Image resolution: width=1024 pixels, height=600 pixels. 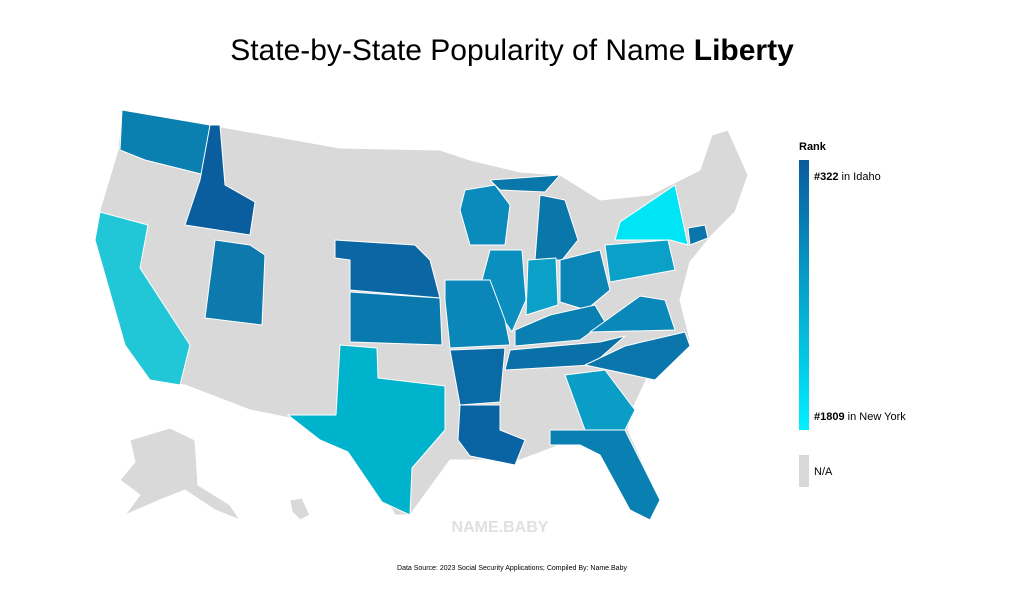 I want to click on legend-top: #322 in Idaho, so click(x=847, y=177).